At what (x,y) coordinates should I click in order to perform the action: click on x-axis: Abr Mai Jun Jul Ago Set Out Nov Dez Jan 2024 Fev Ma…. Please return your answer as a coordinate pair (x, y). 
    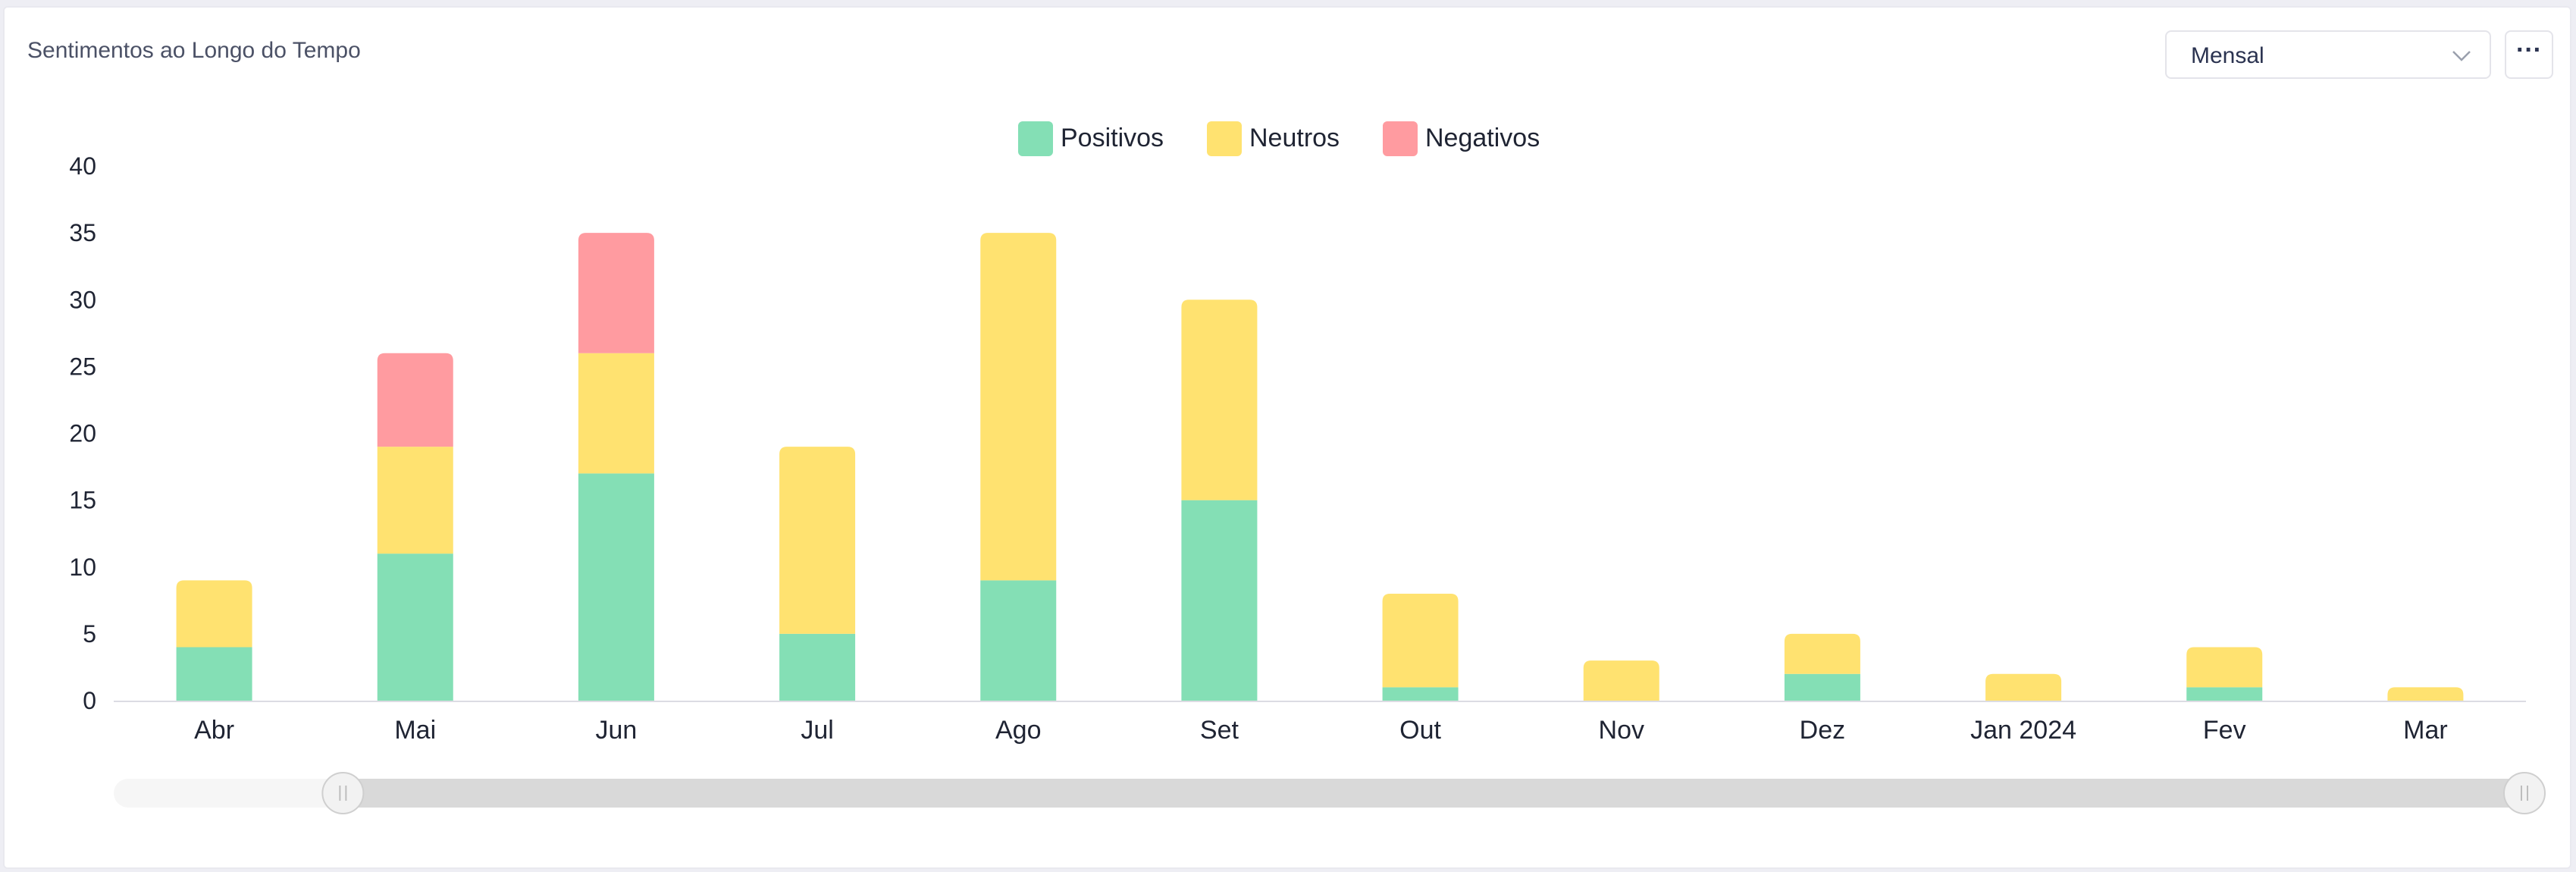
    Looking at the image, I should click on (1321, 730).